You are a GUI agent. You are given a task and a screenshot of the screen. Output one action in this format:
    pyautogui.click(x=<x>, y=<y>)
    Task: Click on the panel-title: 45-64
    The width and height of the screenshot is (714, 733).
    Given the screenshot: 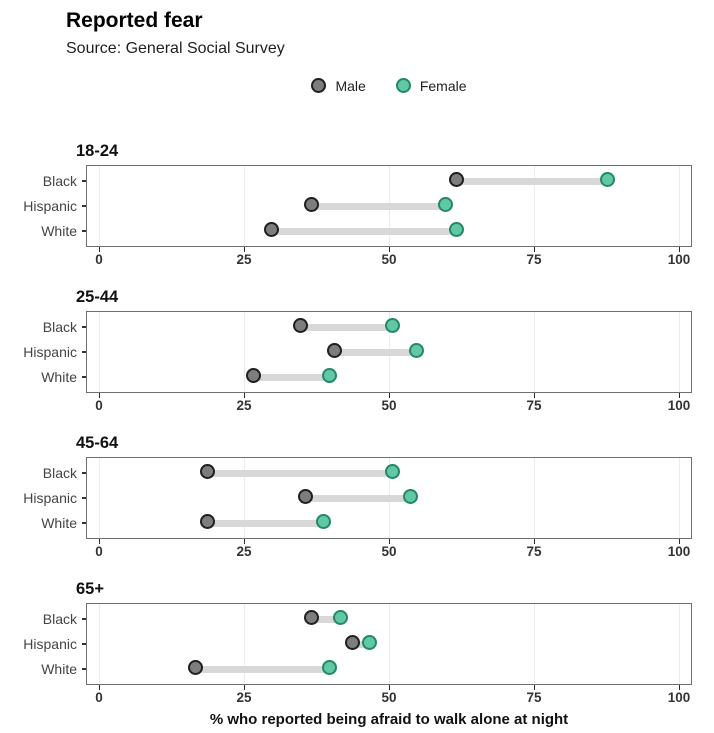 What is the action you would take?
    pyautogui.click(x=97, y=443)
    